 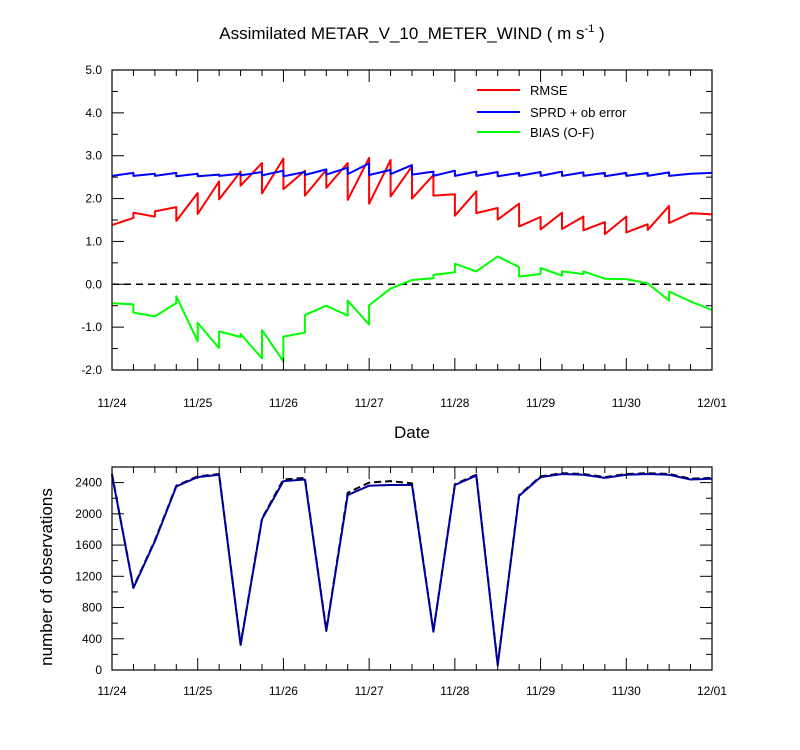 I want to click on top-x-tick-label: 11/27, so click(x=369, y=403).